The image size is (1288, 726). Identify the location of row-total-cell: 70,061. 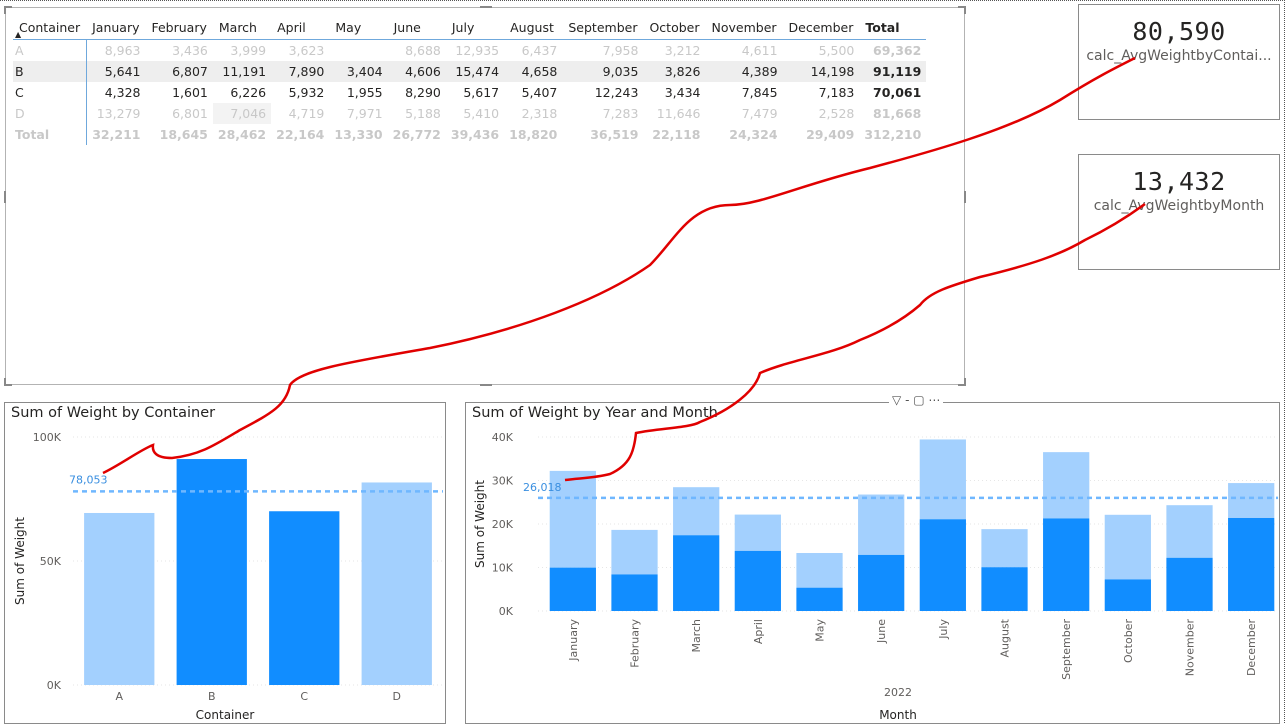
(897, 92).